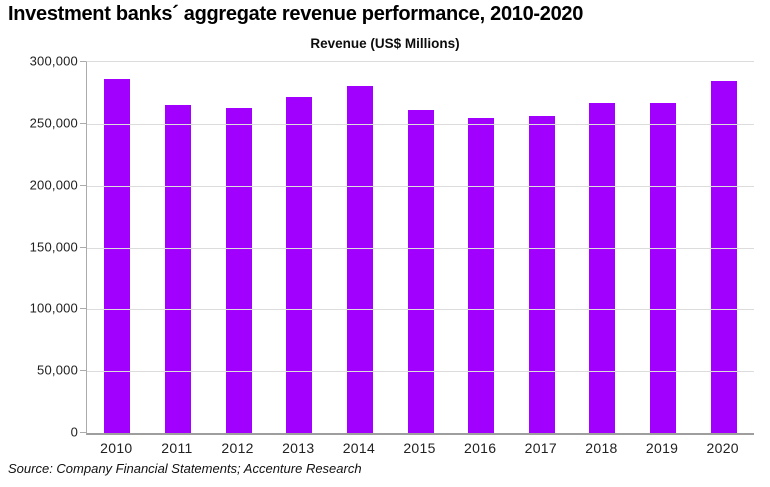 Image resolution: width=770 pixels, height=487 pixels. Describe the element at coordinates (540, 448) in the screenshot. I see `x-tick-label: 2017` at that location.